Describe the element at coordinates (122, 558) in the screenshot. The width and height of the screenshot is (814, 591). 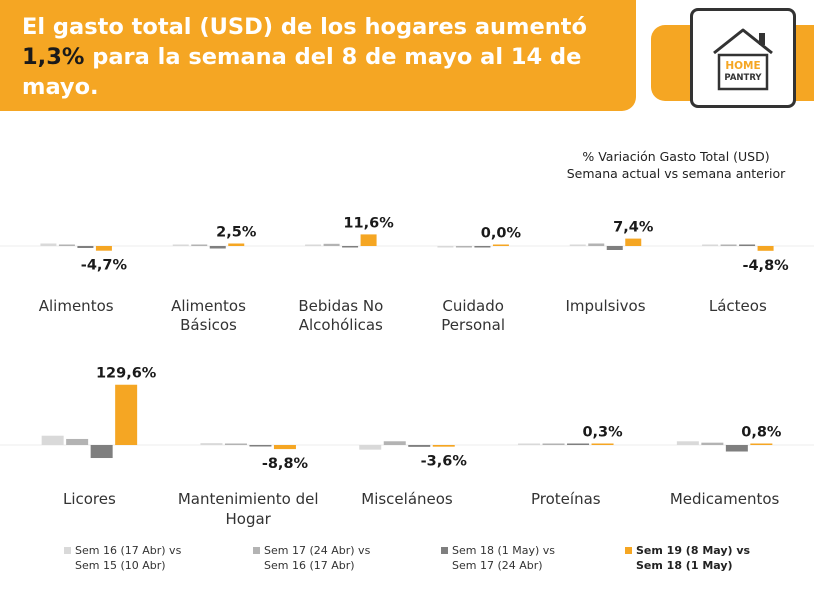
I see `legend-item-sem16: Sem 16 (17 Abr) vs Sem 15 (10 Abr)` at that location.